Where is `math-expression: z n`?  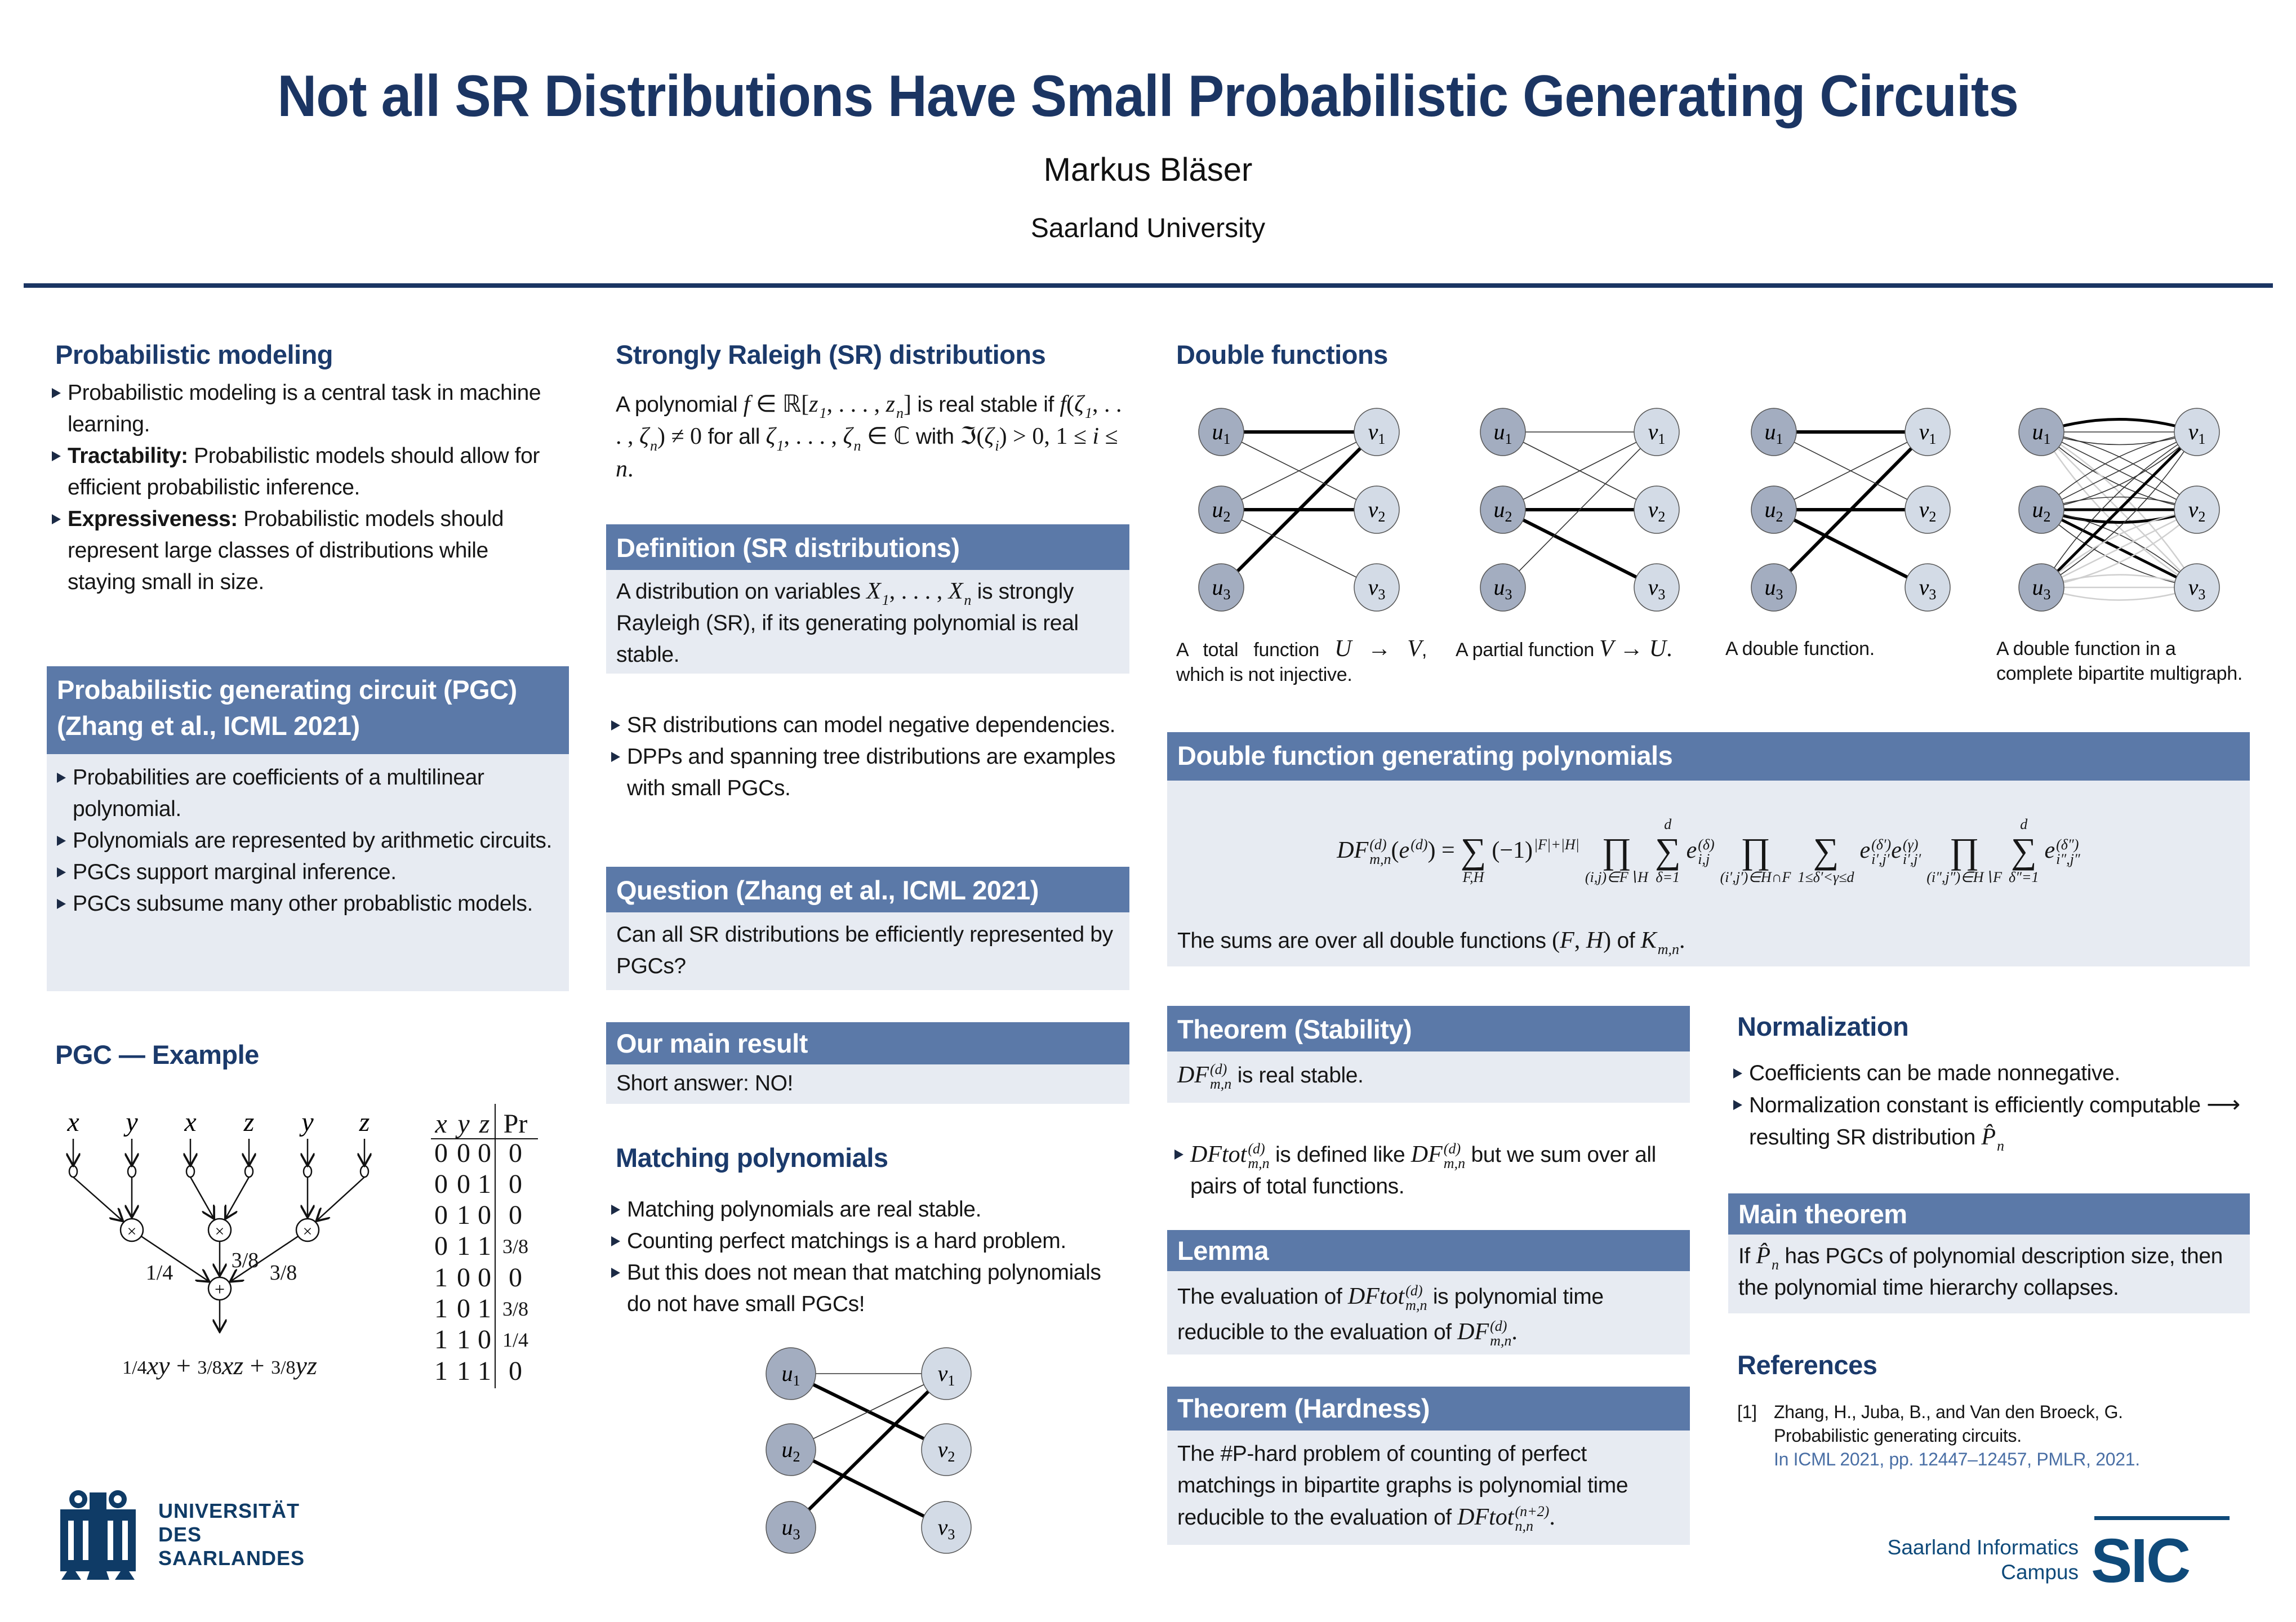
math-expression: z n is located at coordinates (895, 406).